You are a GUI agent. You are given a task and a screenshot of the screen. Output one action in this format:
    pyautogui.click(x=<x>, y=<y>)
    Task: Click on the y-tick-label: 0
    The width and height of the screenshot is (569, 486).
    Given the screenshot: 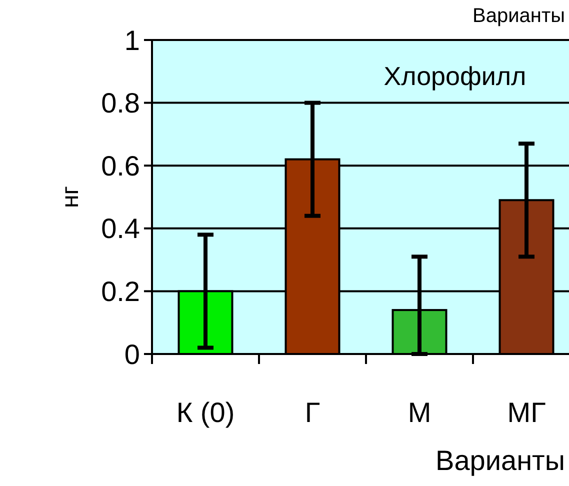 What is the action you would take?
    pyautogui.click(x=132, y=354)
    